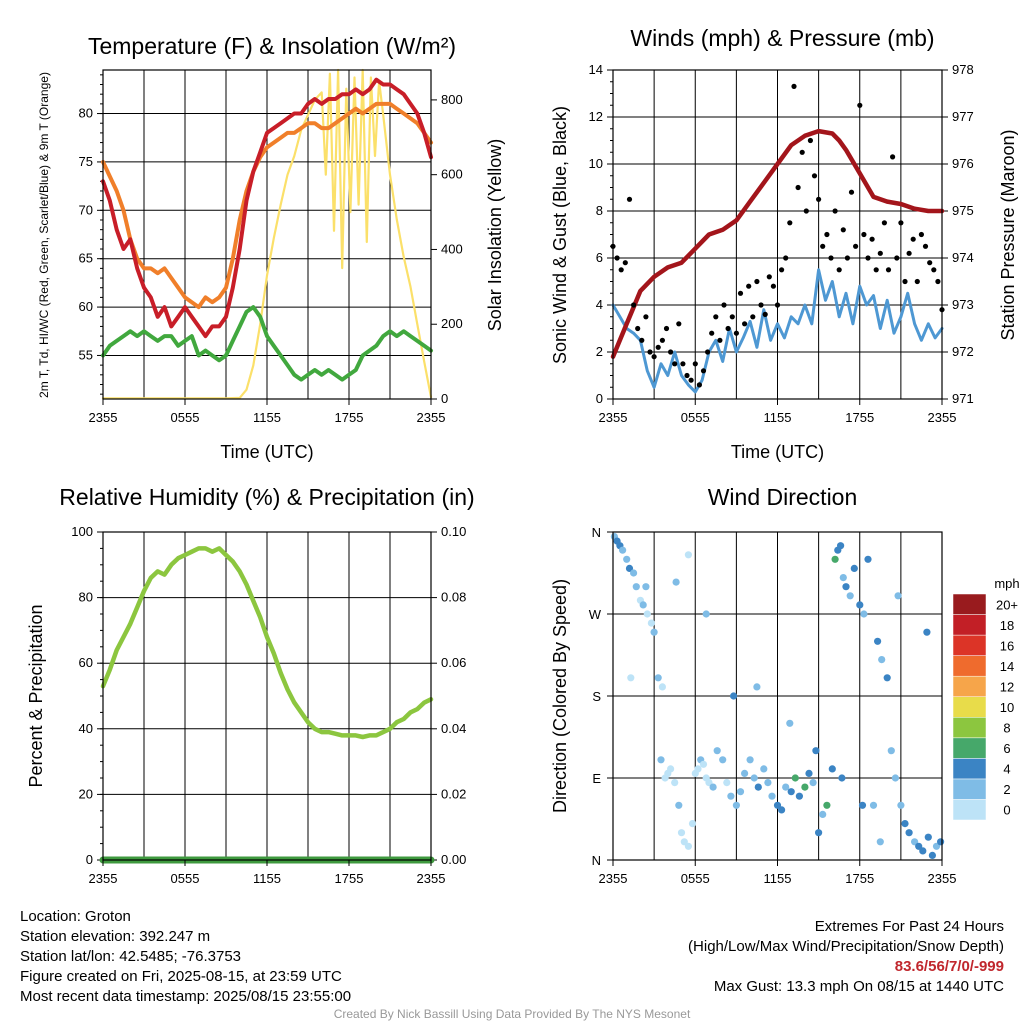 The width and height of the screenshot is (1024, 1024). What do you see at coordinates (452, 248) in the screenshot?
I see `temp-chart-y2-tick-label: 400` at bounding box center [452, 248].